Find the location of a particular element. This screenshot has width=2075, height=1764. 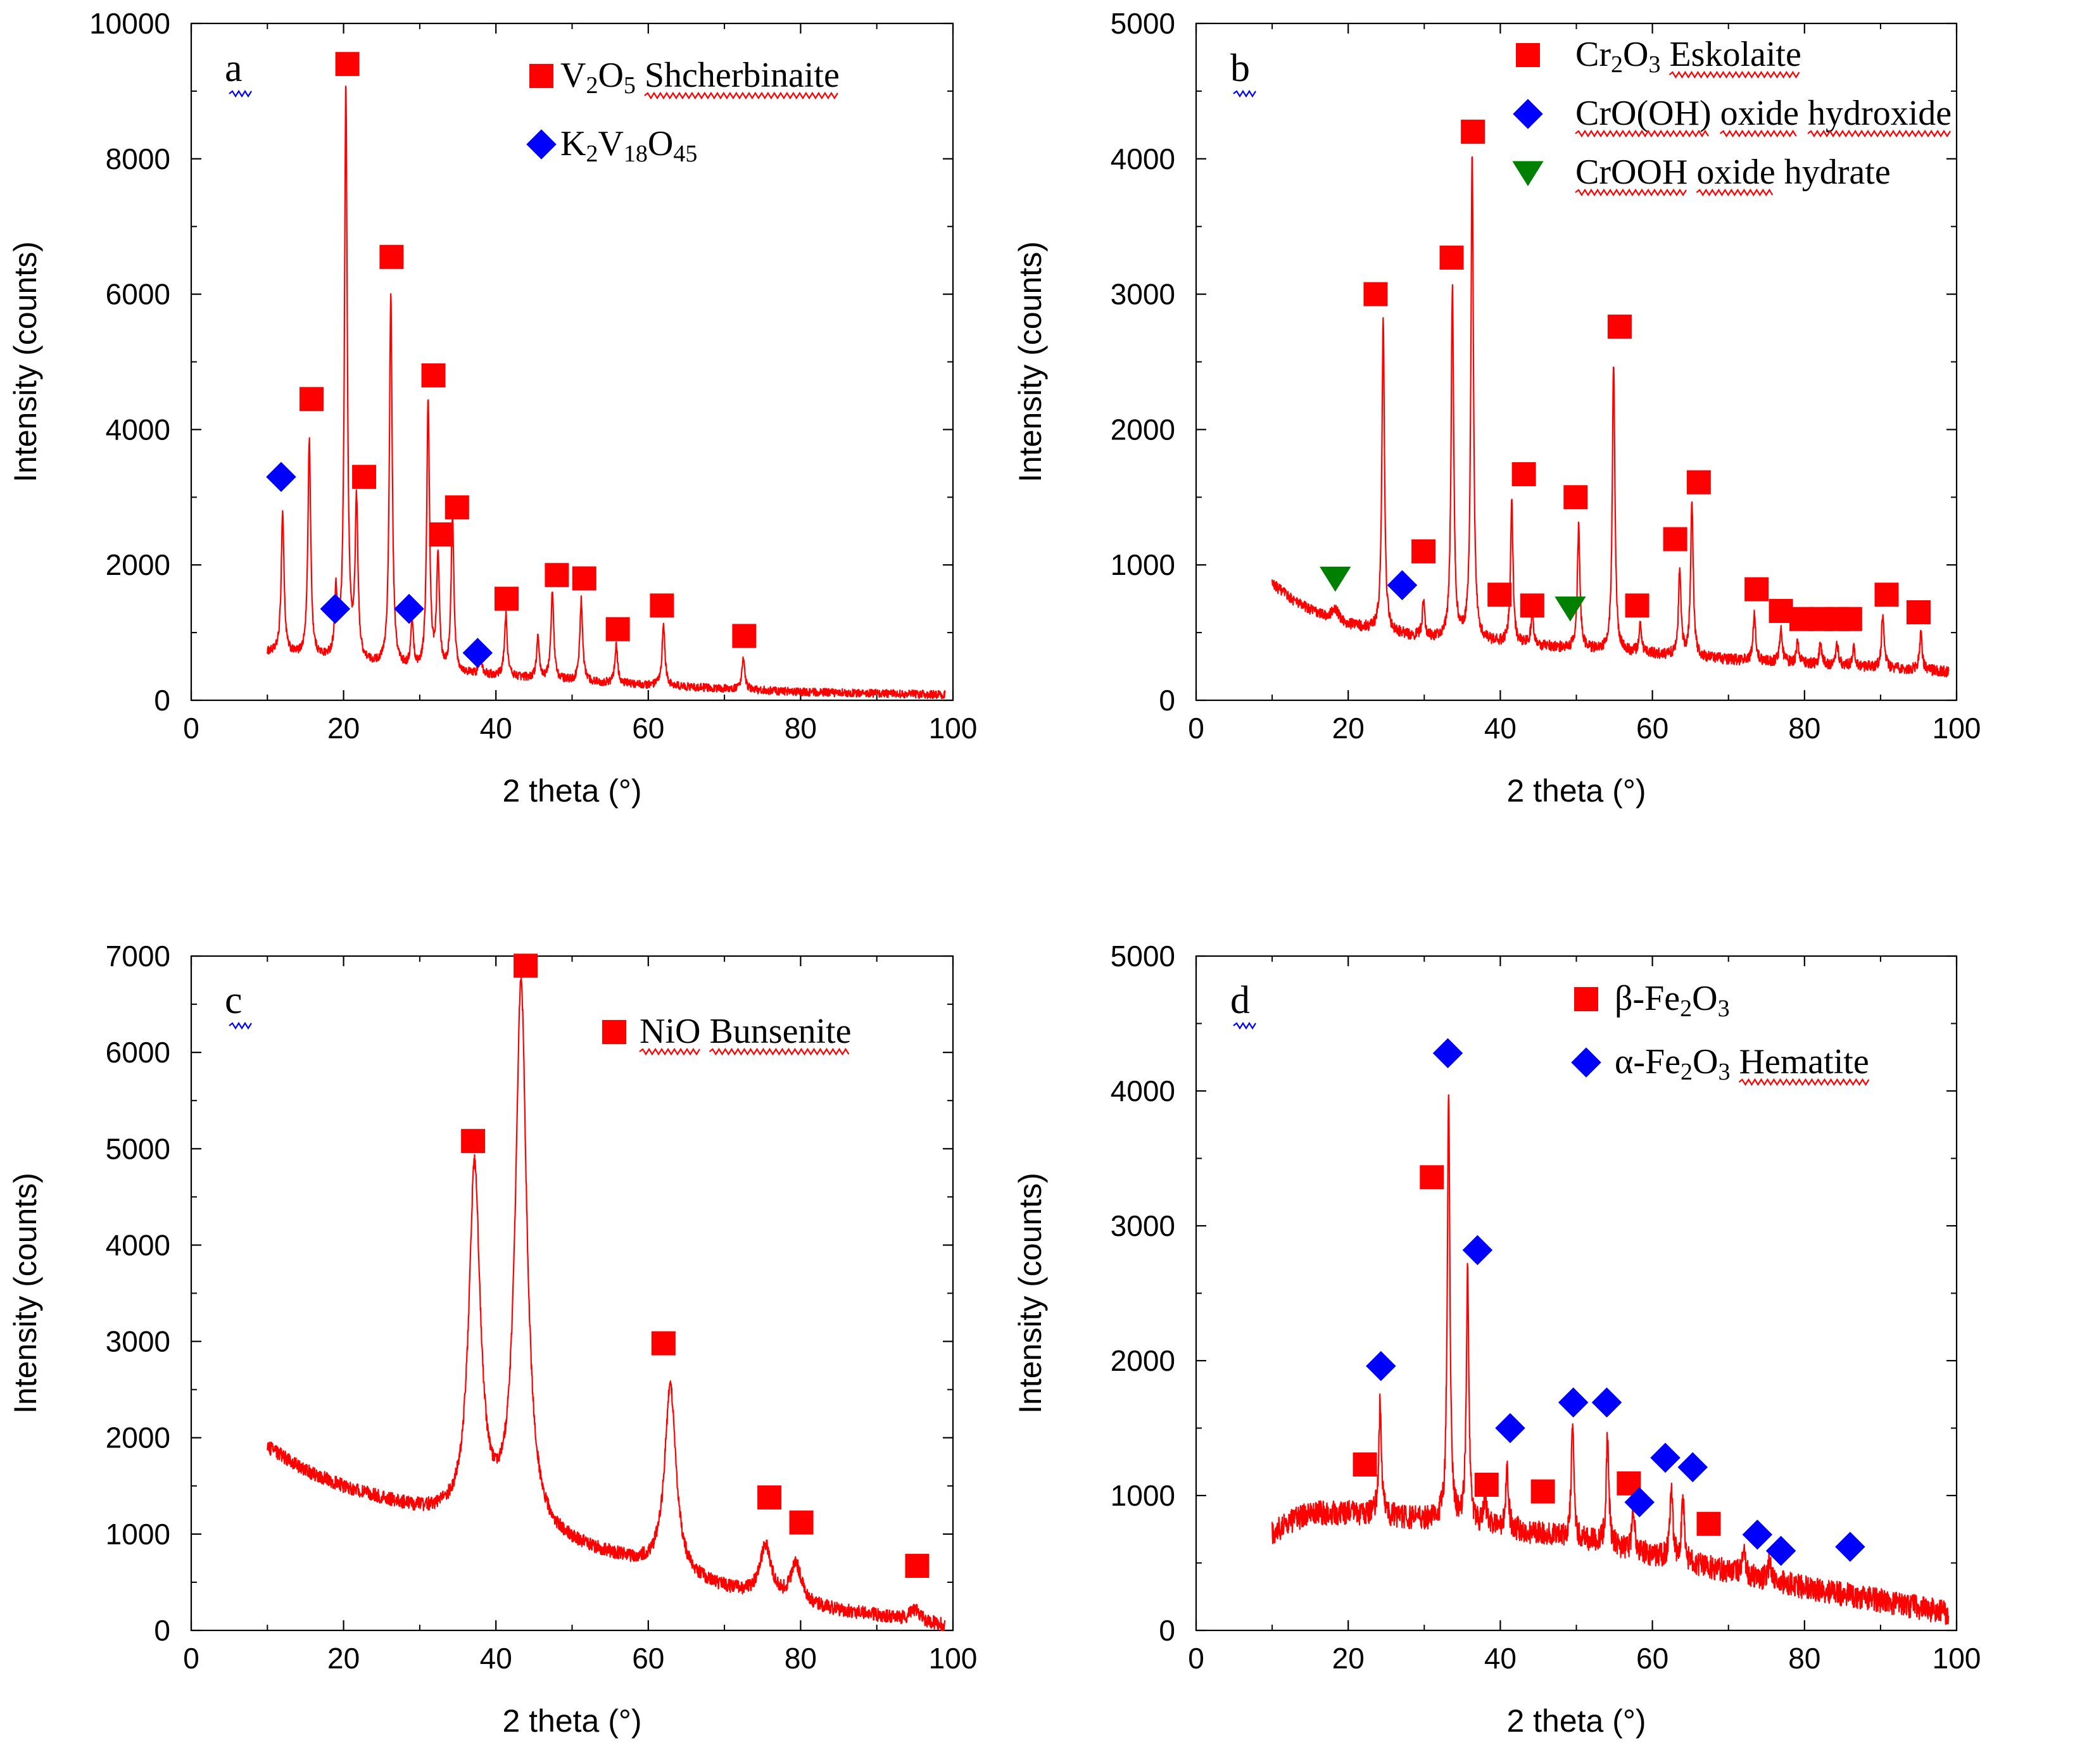

legend-entry: CrOOH oxide hydrate is located at coordinates (1733, 172).